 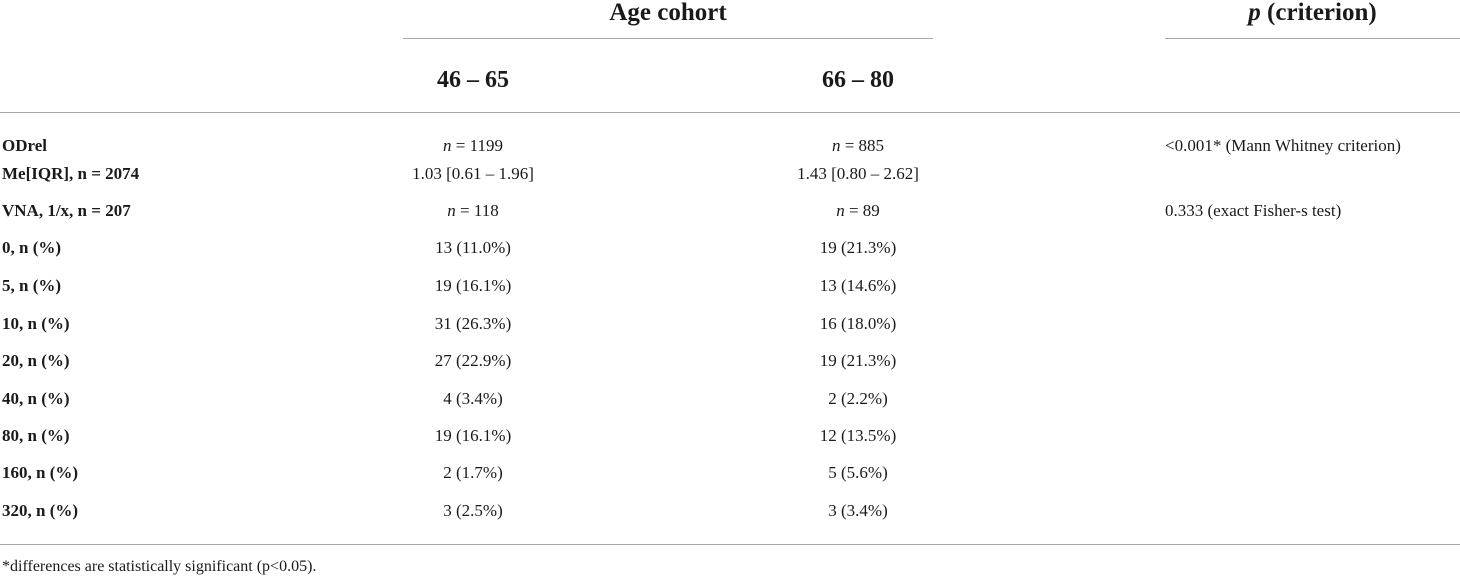 I want to click on row-label: 160, n (%), so click(x=40, y=472).